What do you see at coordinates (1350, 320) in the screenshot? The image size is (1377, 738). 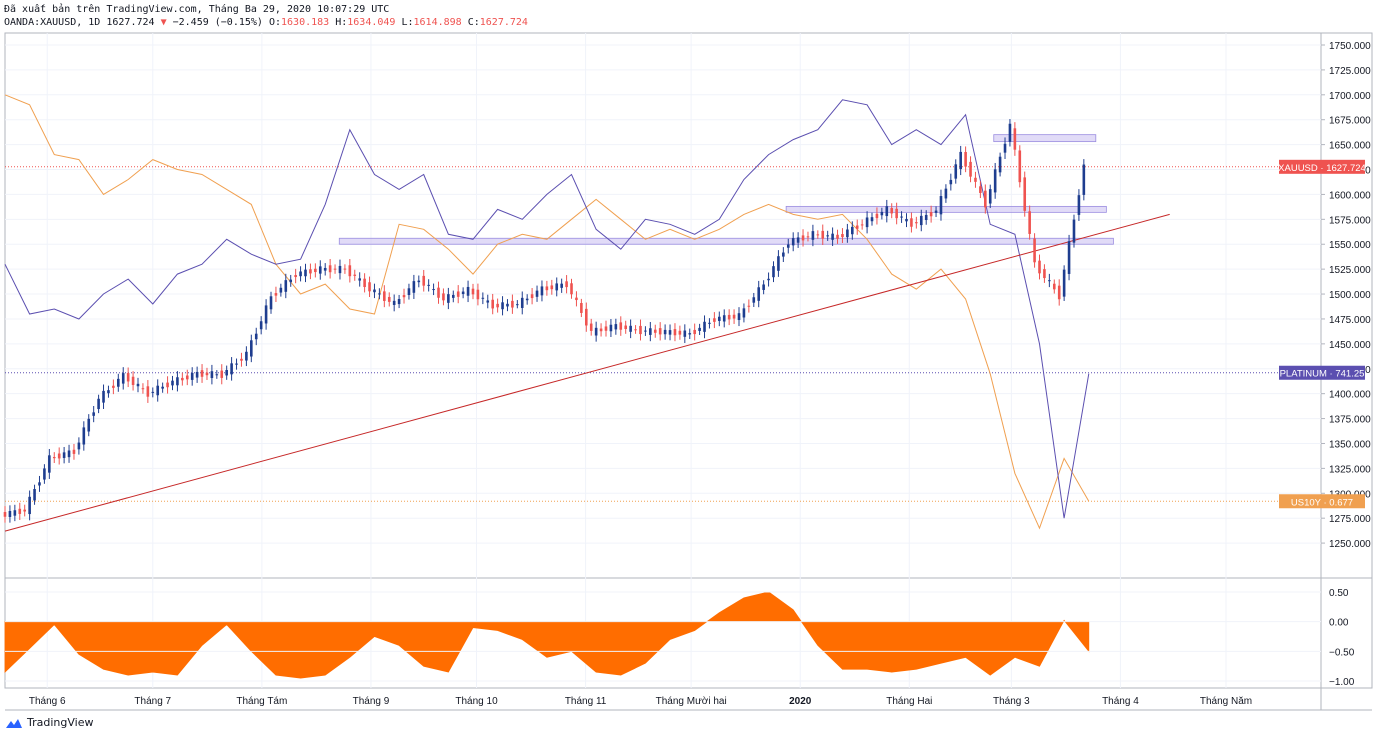 I see `y-tick-label: 1475.000` at bounding box center [1350, 320].